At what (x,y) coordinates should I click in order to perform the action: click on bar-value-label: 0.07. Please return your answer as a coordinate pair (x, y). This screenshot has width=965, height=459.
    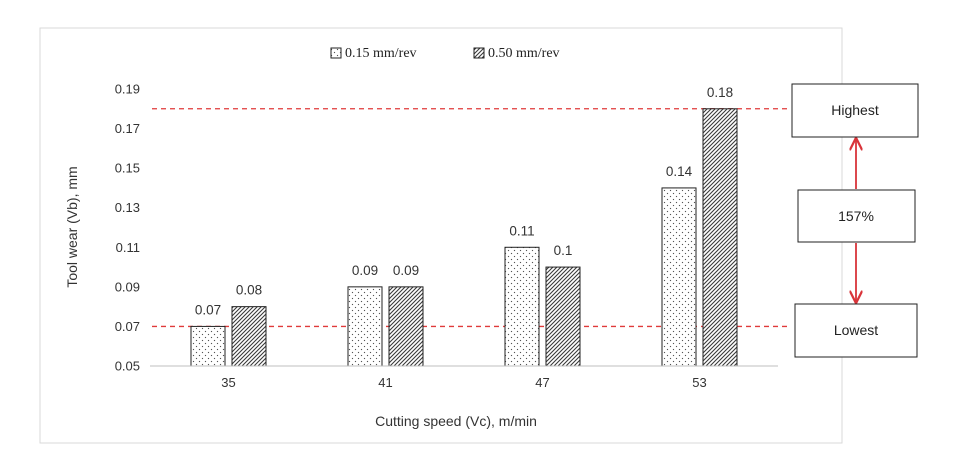
    Looking at the image, I should click on (208, 309).